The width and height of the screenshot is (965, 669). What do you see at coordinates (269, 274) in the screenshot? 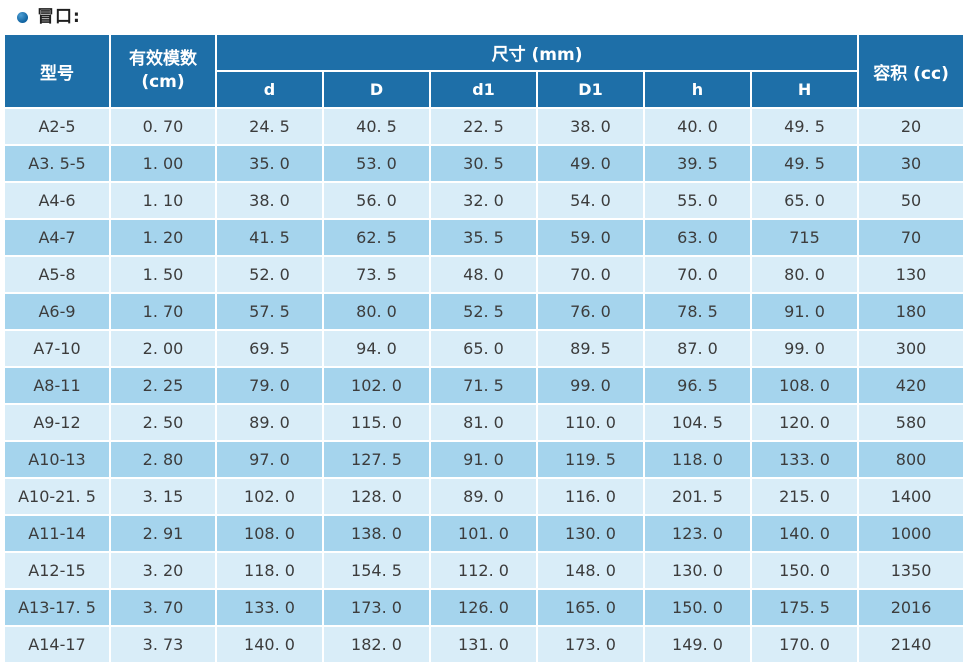
I see `cell-d: 52. 0` at bounding box center [269, 274].